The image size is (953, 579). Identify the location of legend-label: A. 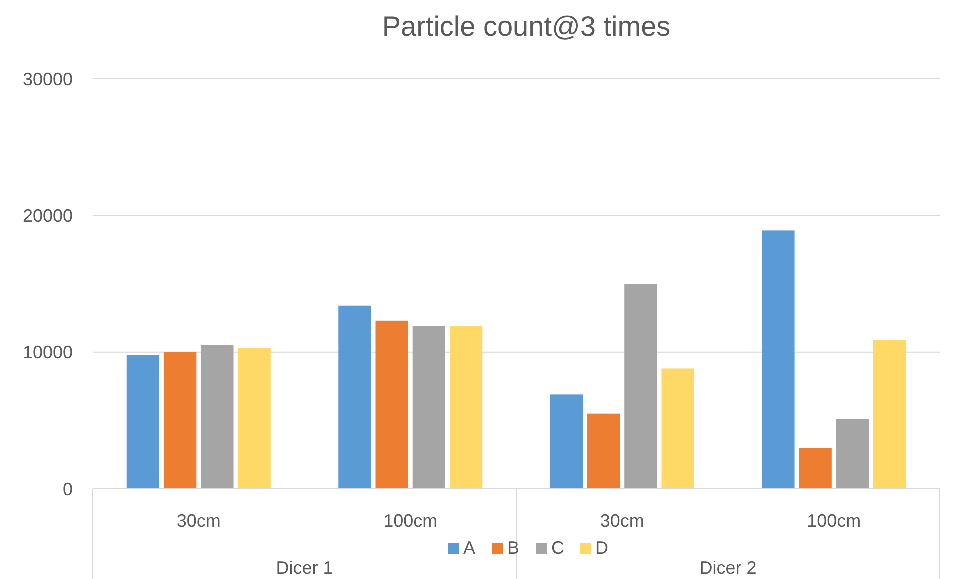
(470, 548).